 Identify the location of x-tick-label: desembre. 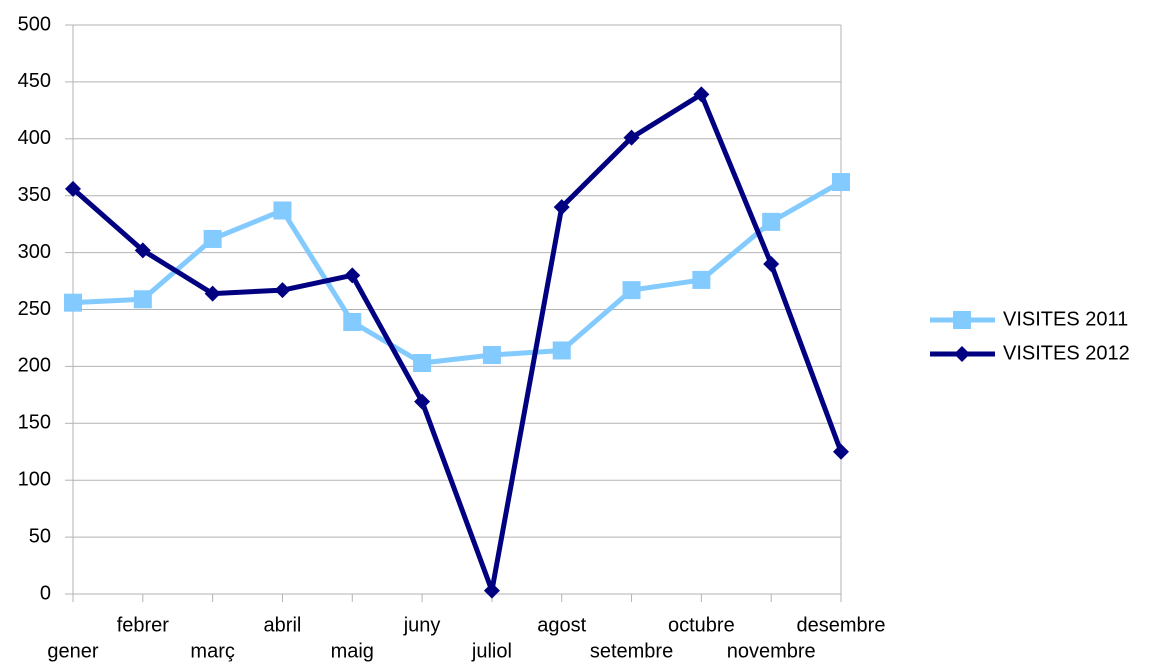
(841, 625).